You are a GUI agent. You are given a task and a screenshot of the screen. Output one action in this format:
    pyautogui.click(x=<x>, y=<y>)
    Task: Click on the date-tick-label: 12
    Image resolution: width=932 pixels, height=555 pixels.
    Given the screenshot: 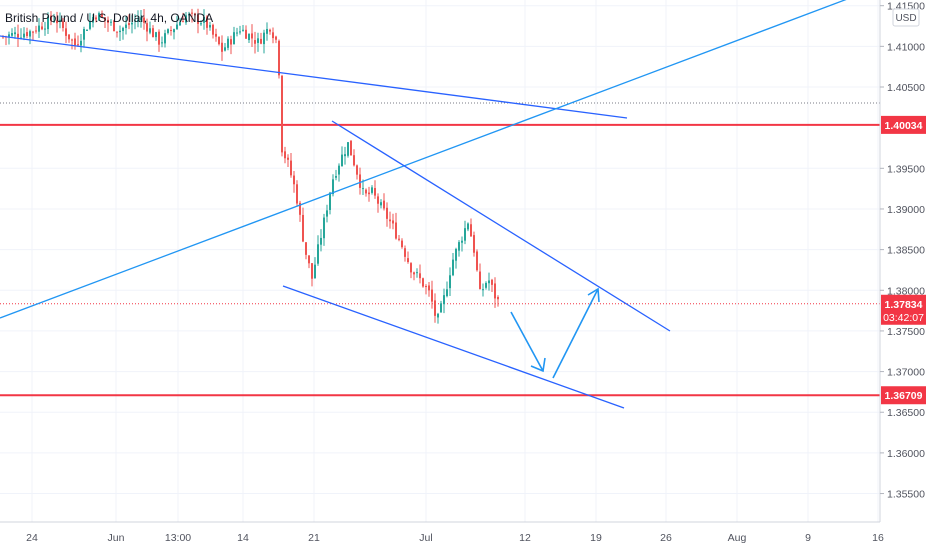 What is the action you would take?
    pyautogui.click(x=525, y=538)
    